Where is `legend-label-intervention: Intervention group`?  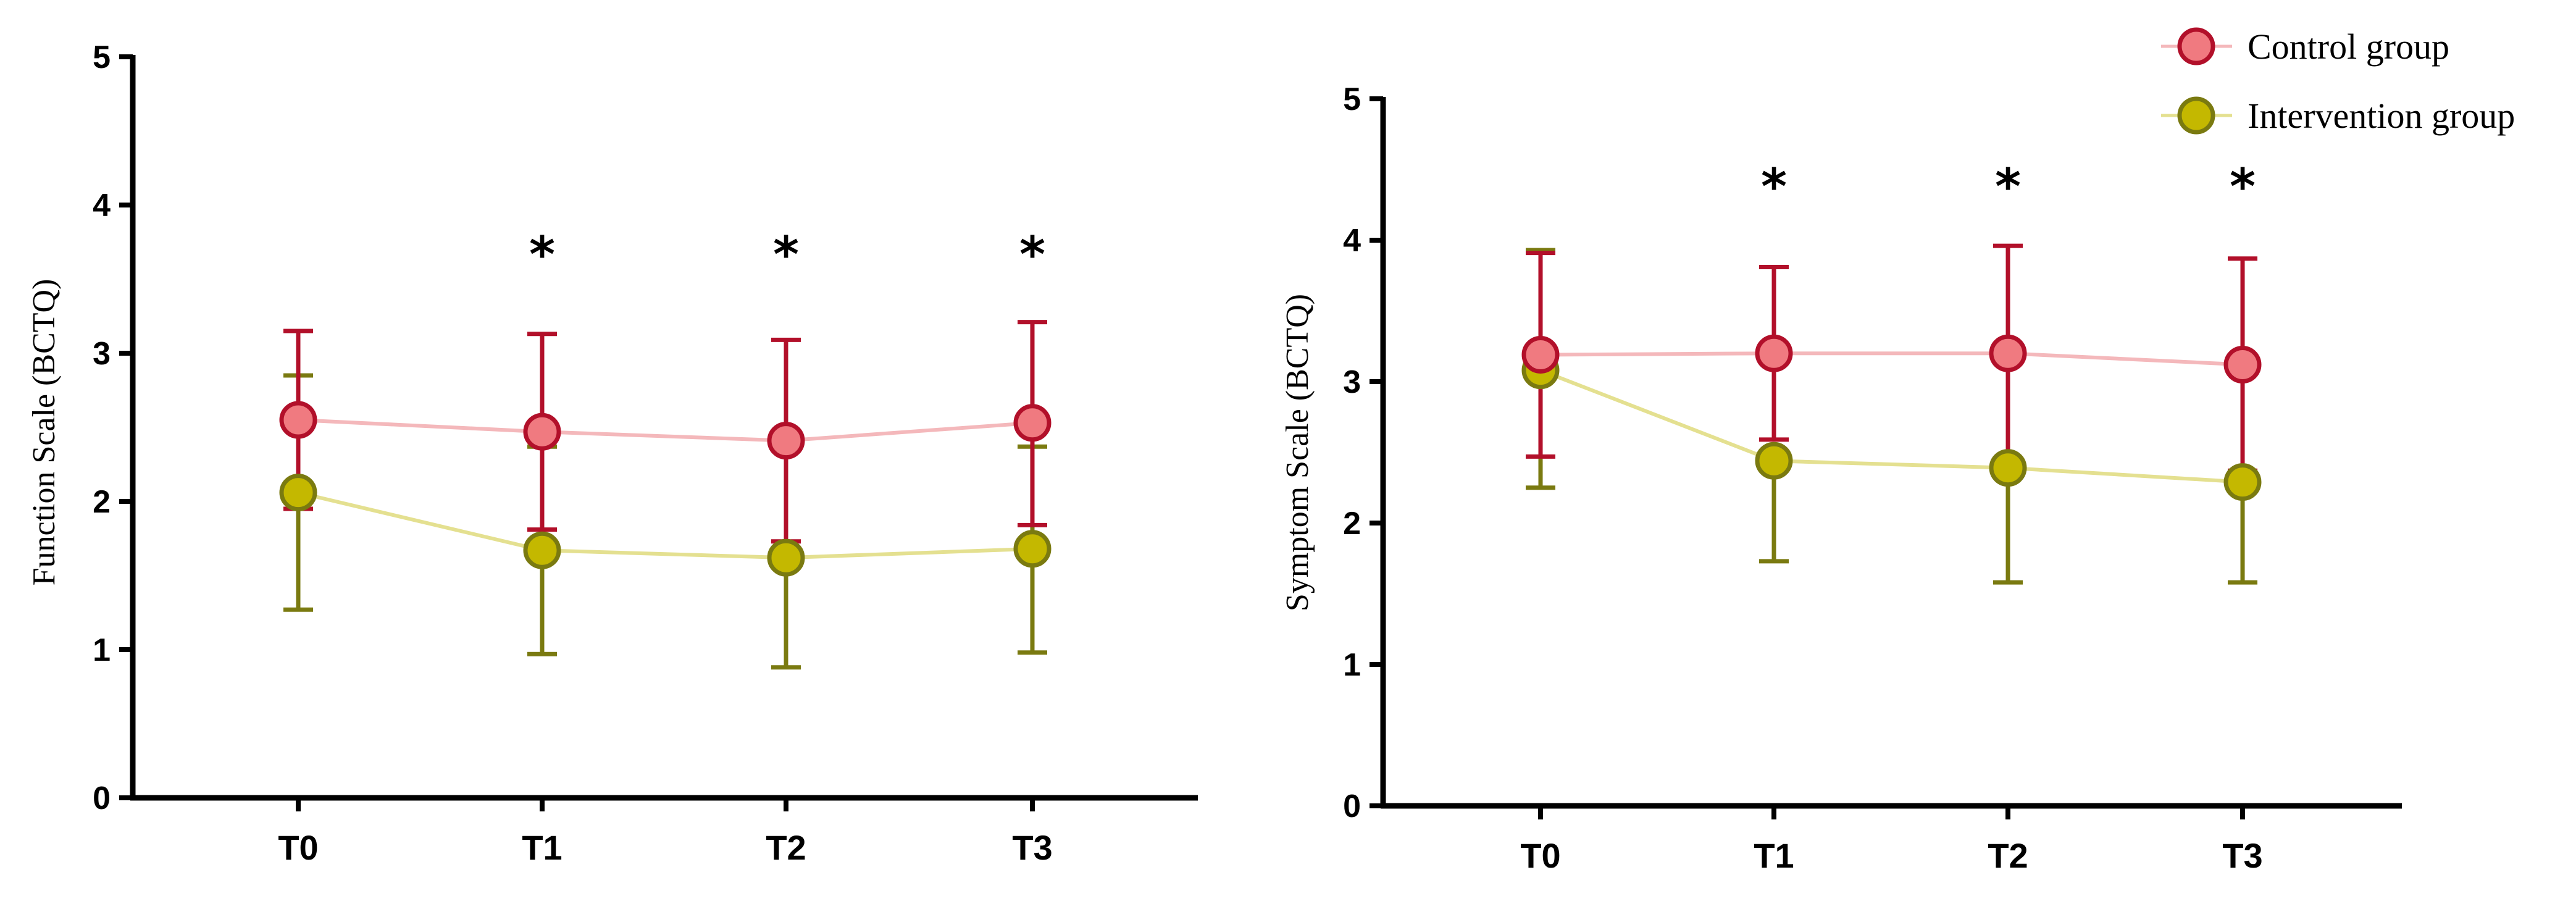
legend-label-intervention: Intervention group is located at coordinates (2381, 116).